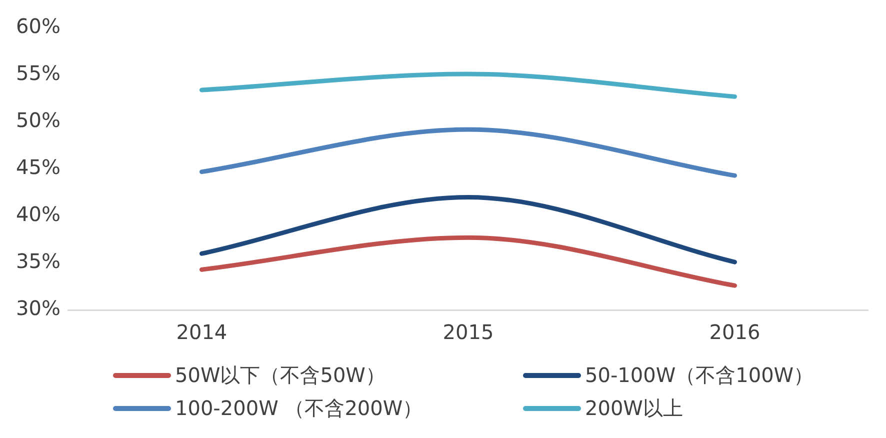 This screenshot has height=438, width=886. I want to click on y-tick-label: 35%, so click(38, 261).